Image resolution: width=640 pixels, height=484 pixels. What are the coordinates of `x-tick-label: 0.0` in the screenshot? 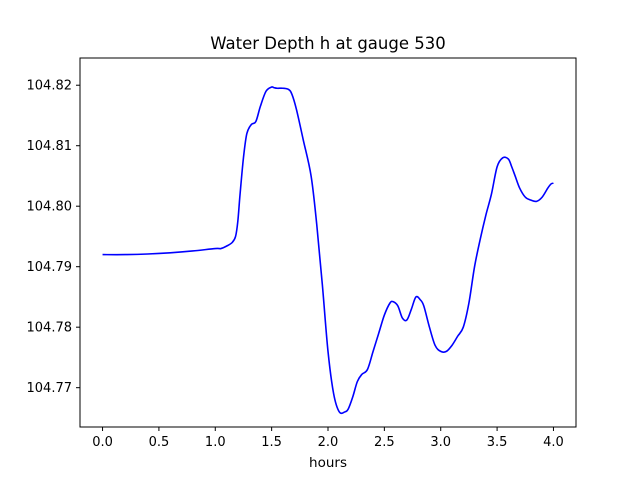 It's located at (102, 442).